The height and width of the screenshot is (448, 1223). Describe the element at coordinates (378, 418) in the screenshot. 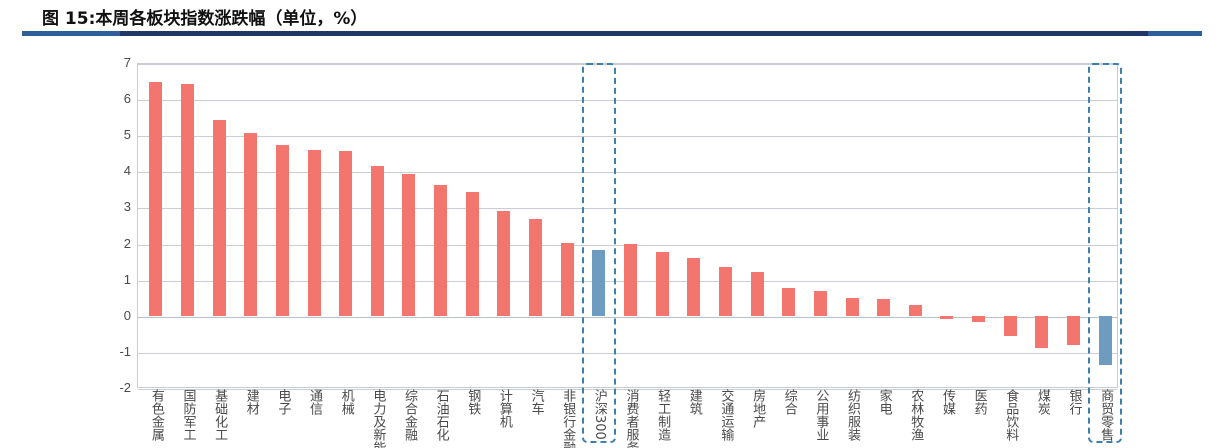

I see `x-tick-label: 电力及新能源` at that location.